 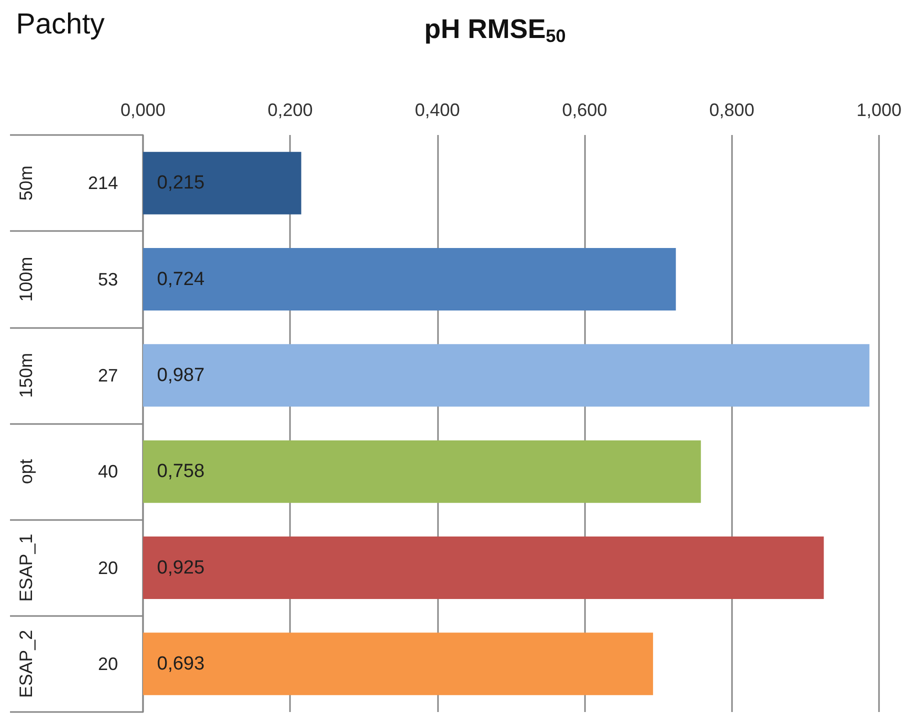 What do you see at coordinates (108, 472) in the screenshot?
I see `text: 40` at bounding box center [108, 472].